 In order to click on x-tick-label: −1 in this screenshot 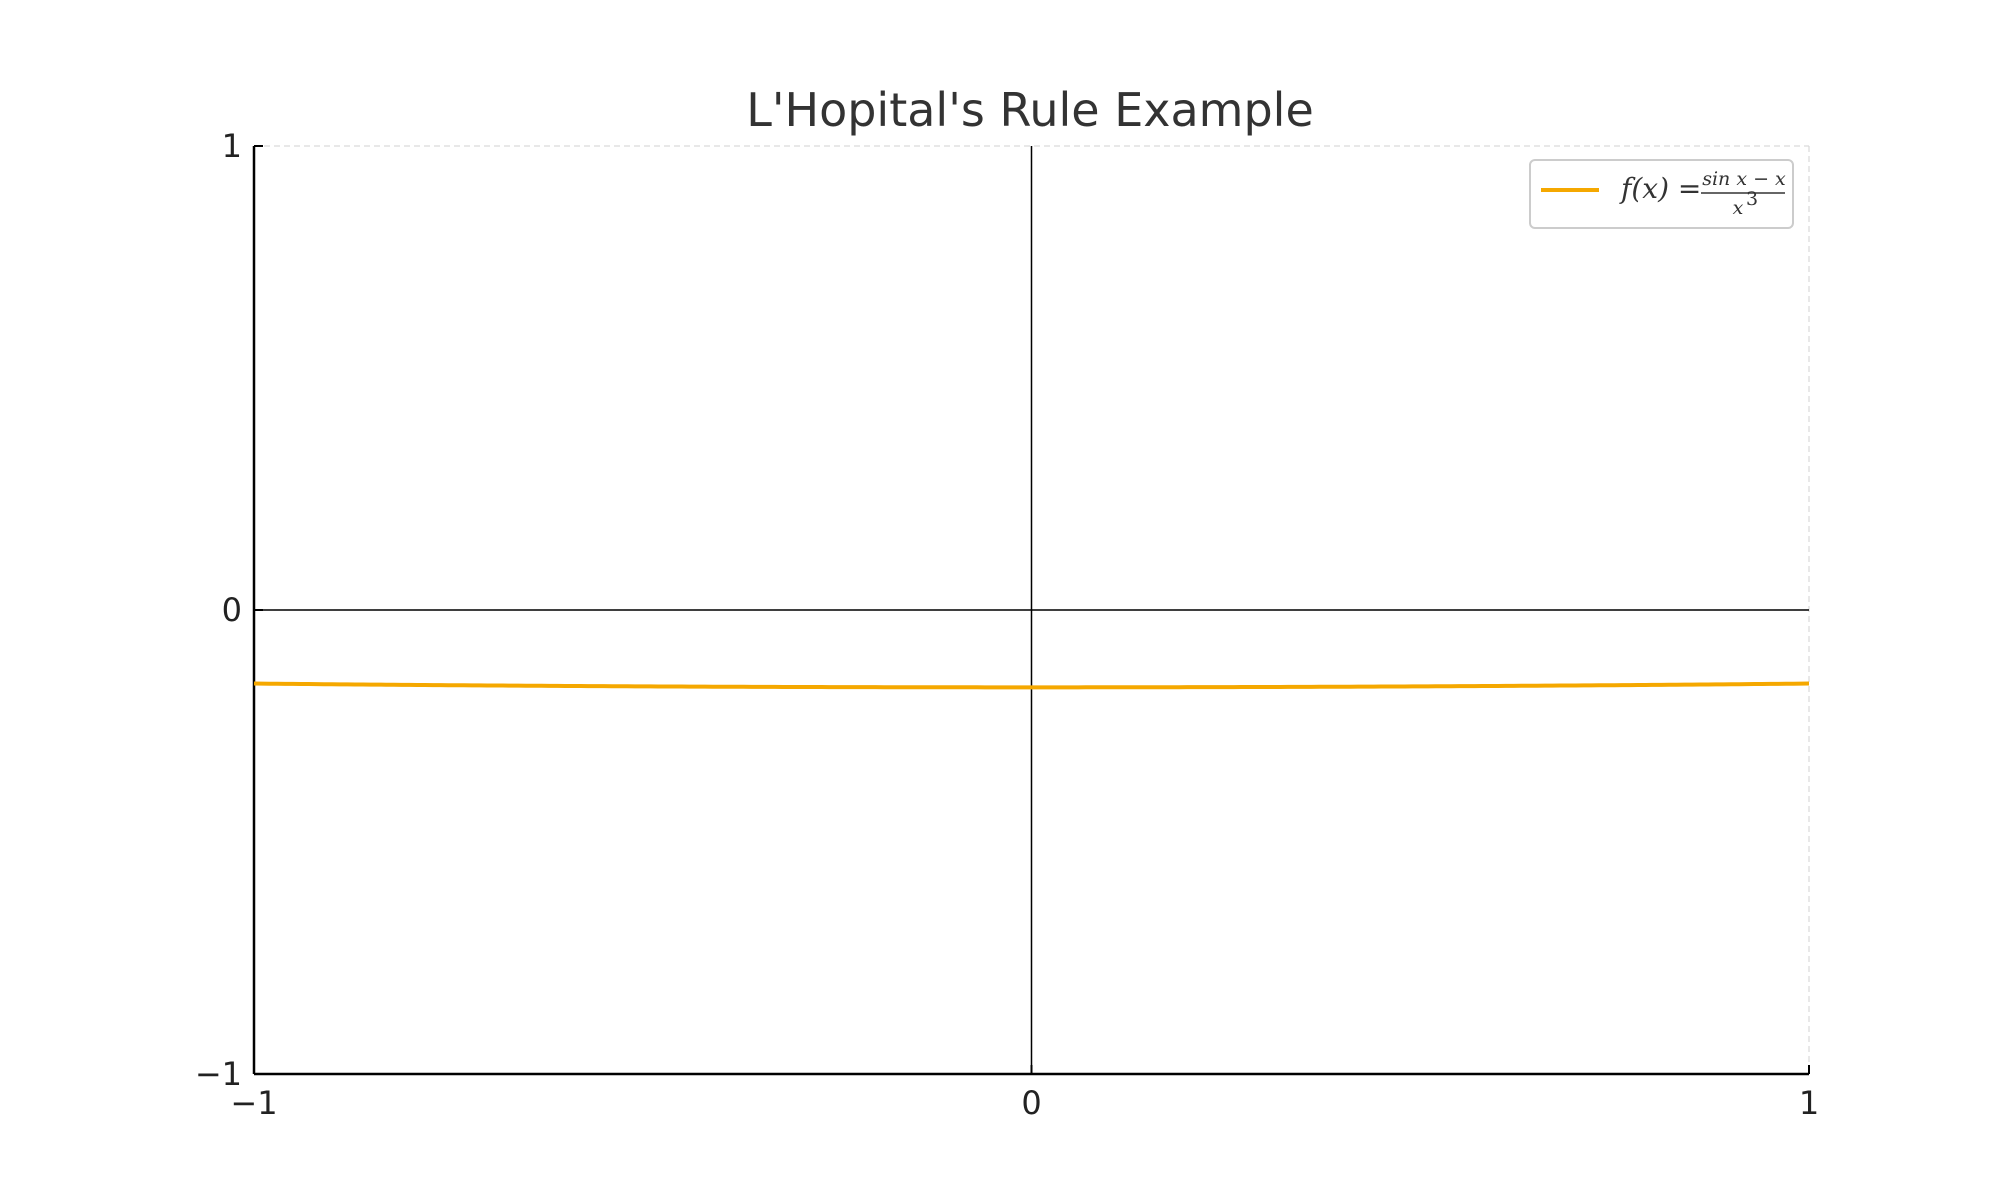, I will do `click(253, 1103)`.